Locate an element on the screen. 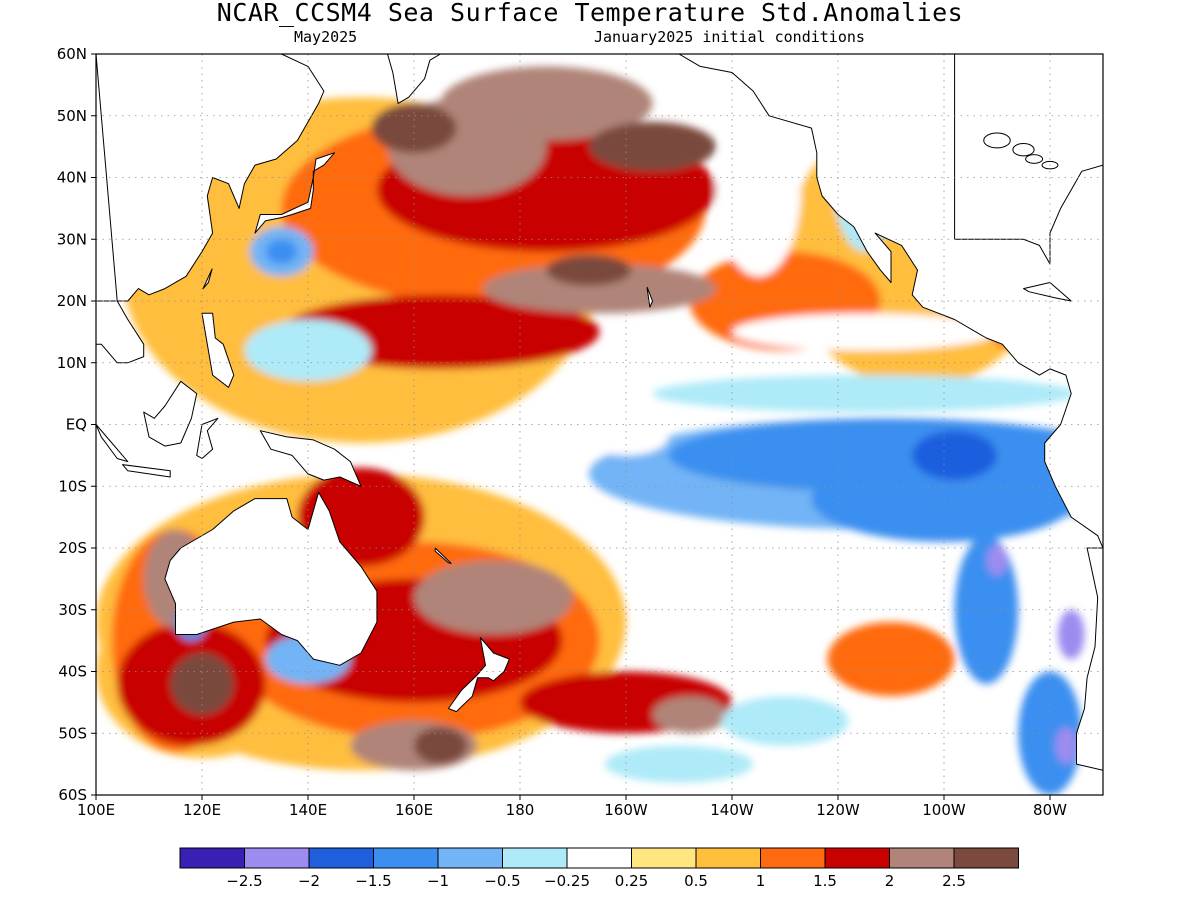 The image size is (1200, 900). forecast-month: May2025 is located at coordinates (326, 37).